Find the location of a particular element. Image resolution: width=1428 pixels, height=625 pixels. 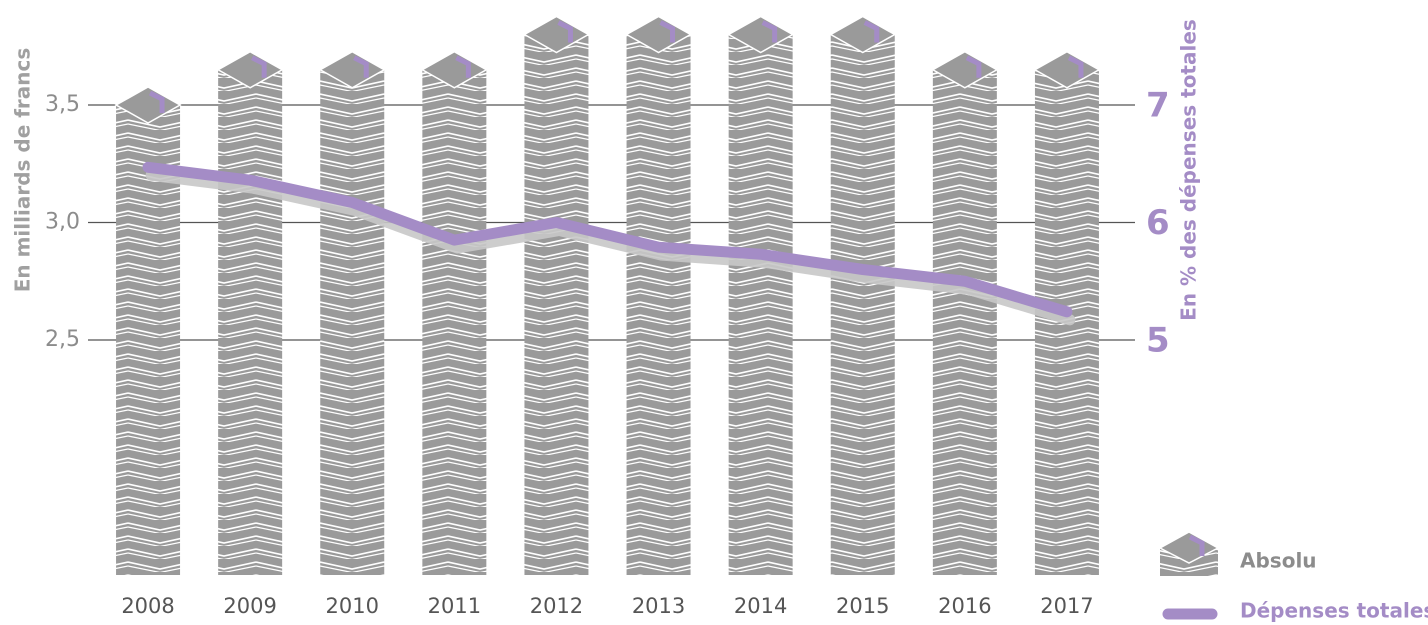

x-tick-label: 2014 is located at coordinates (760, 606).